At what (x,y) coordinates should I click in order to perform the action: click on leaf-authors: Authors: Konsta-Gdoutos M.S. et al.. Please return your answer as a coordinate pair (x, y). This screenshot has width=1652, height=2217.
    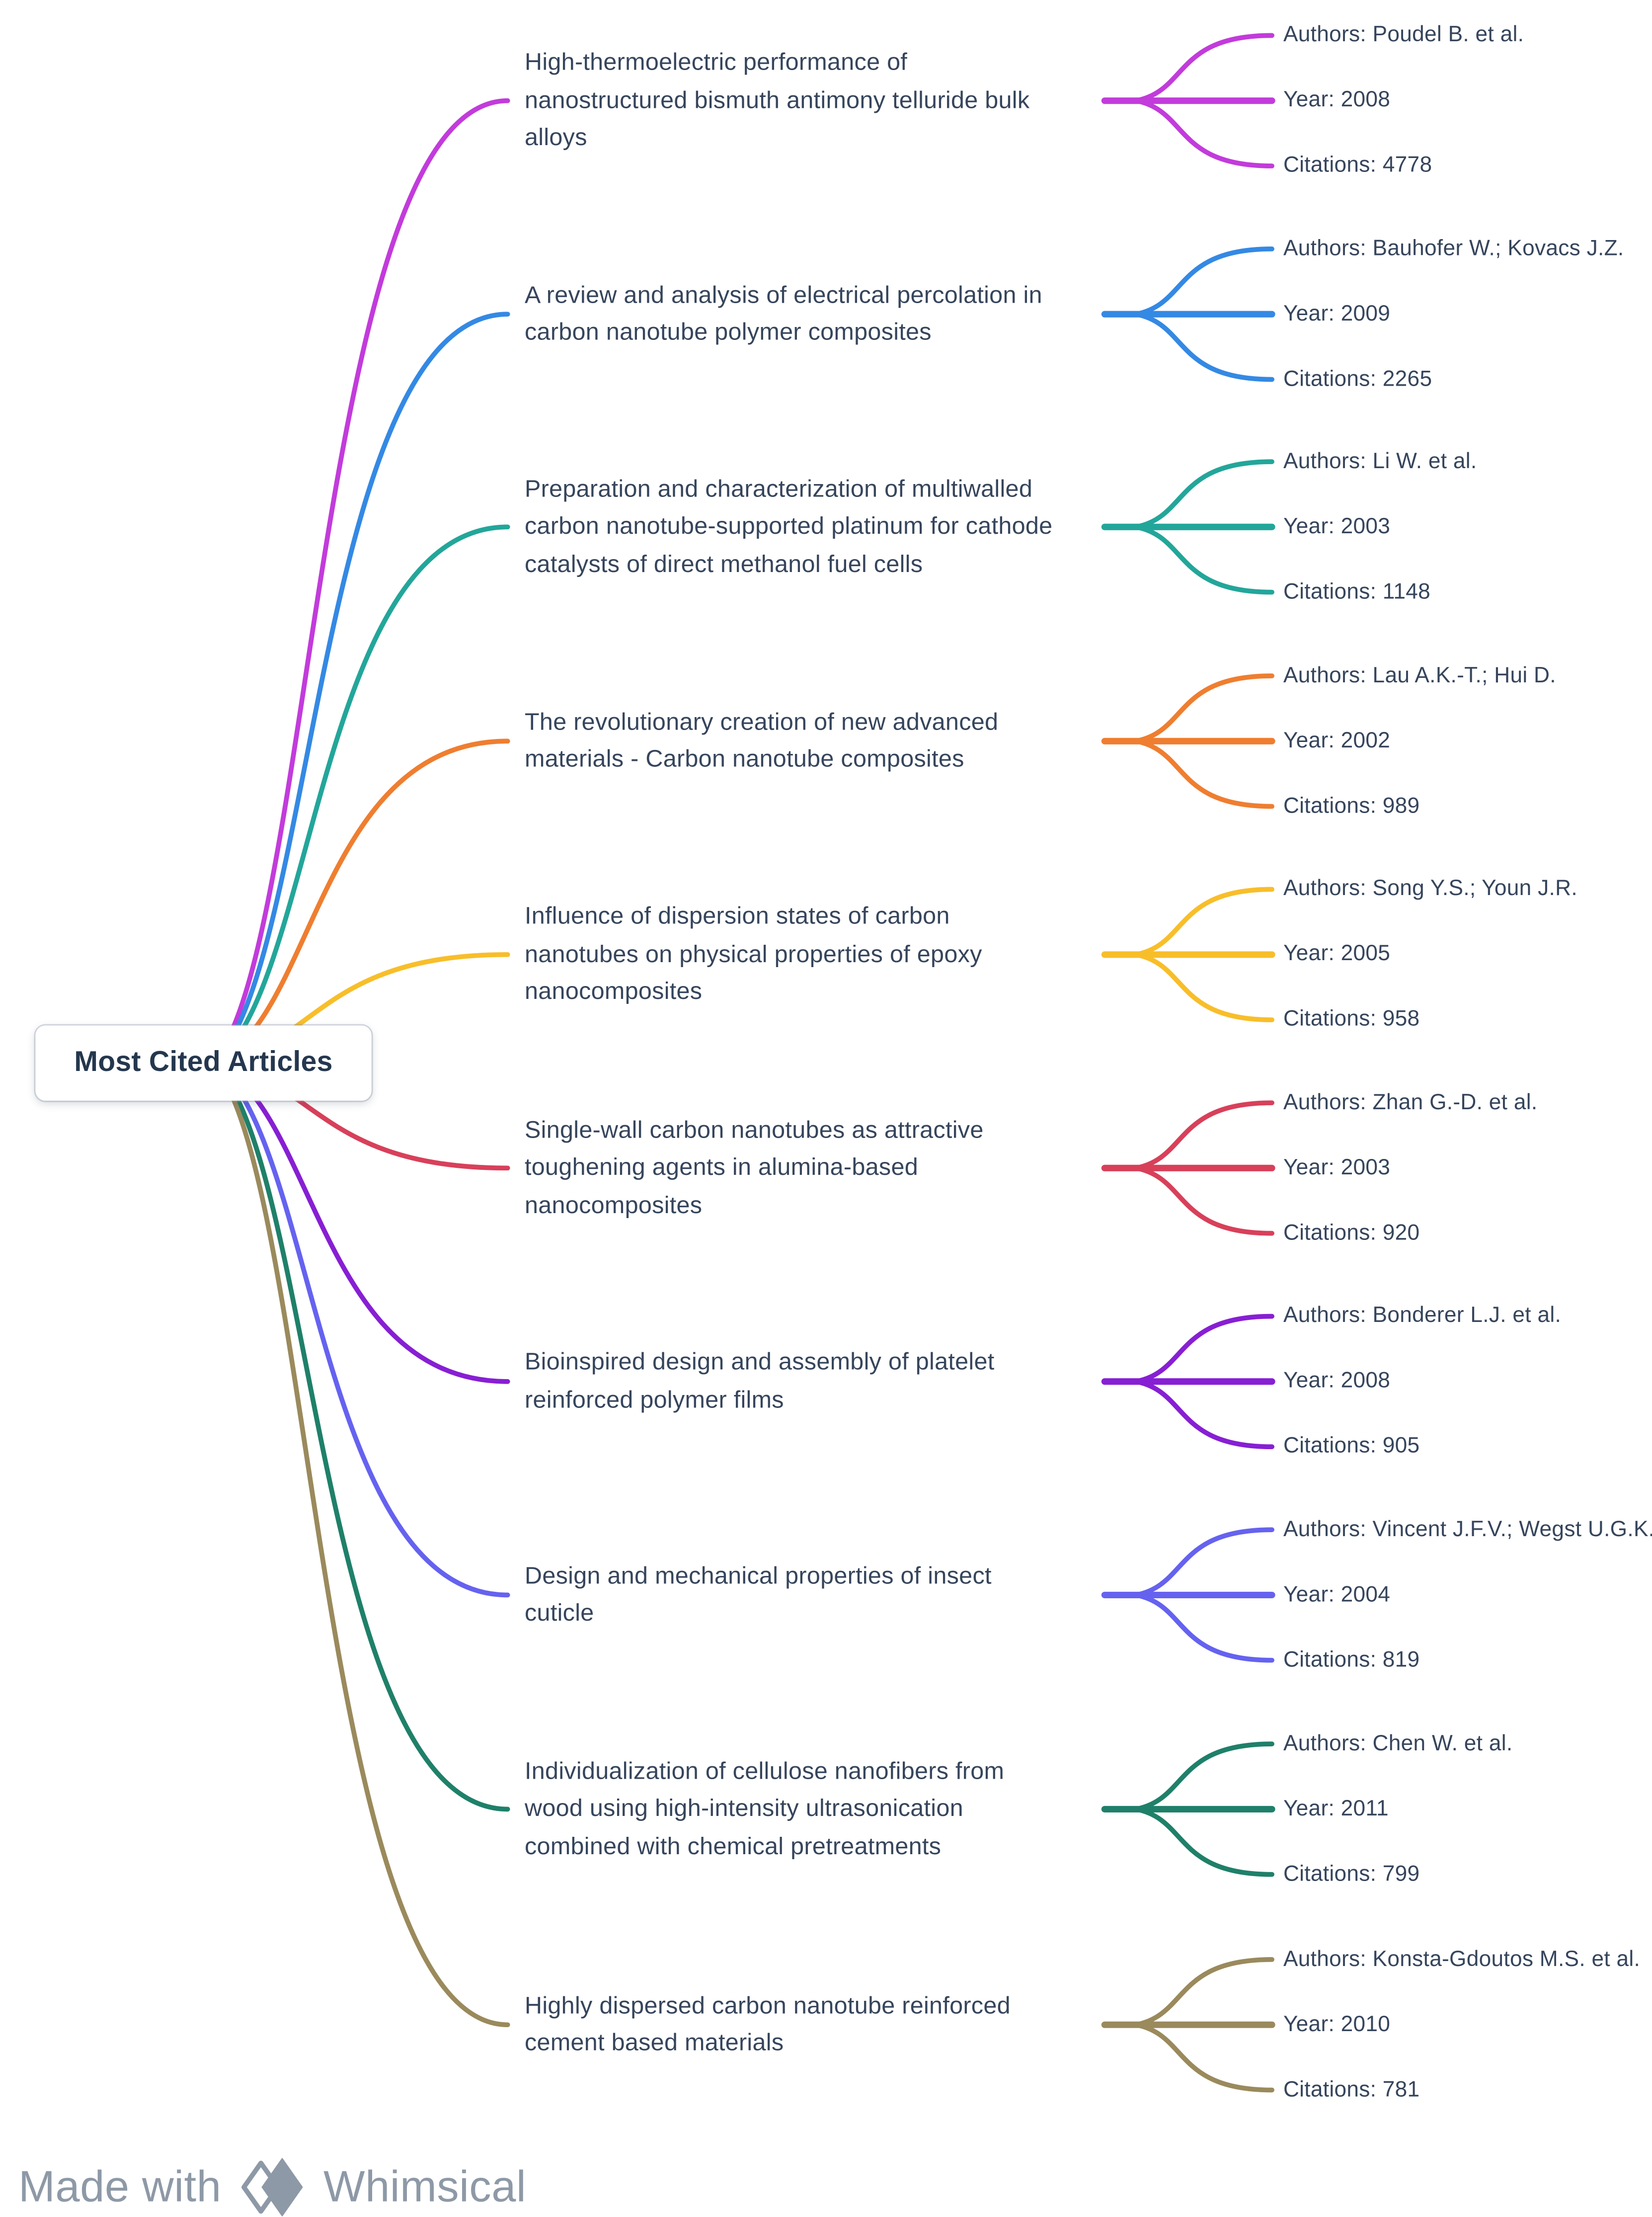
    Looking at the image, I should click on (1462, 1959).